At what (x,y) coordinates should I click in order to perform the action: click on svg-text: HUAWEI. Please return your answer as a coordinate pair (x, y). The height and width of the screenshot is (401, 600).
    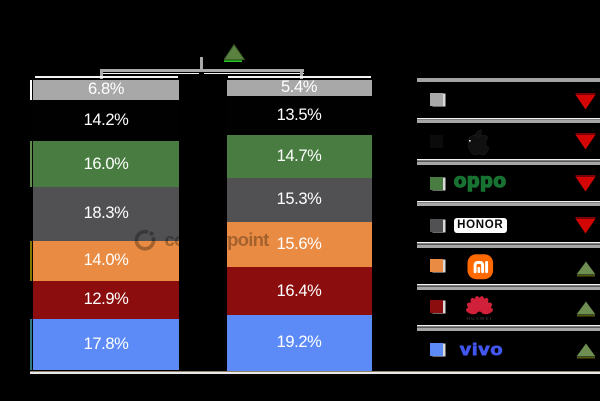
    Looking at the image, I should click on (479, 319).